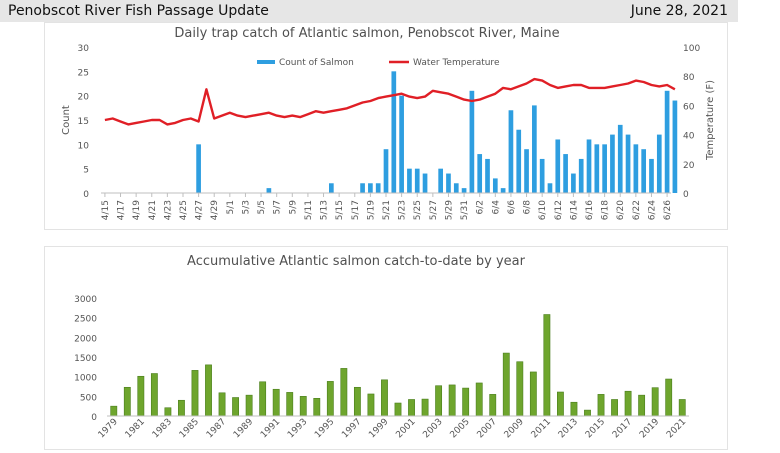 The image size is (780, 453). What do you see at coordinates (649, 428) in the screenshot?
I see `x-tick-label: 2019` at bounding box center [649, 428].